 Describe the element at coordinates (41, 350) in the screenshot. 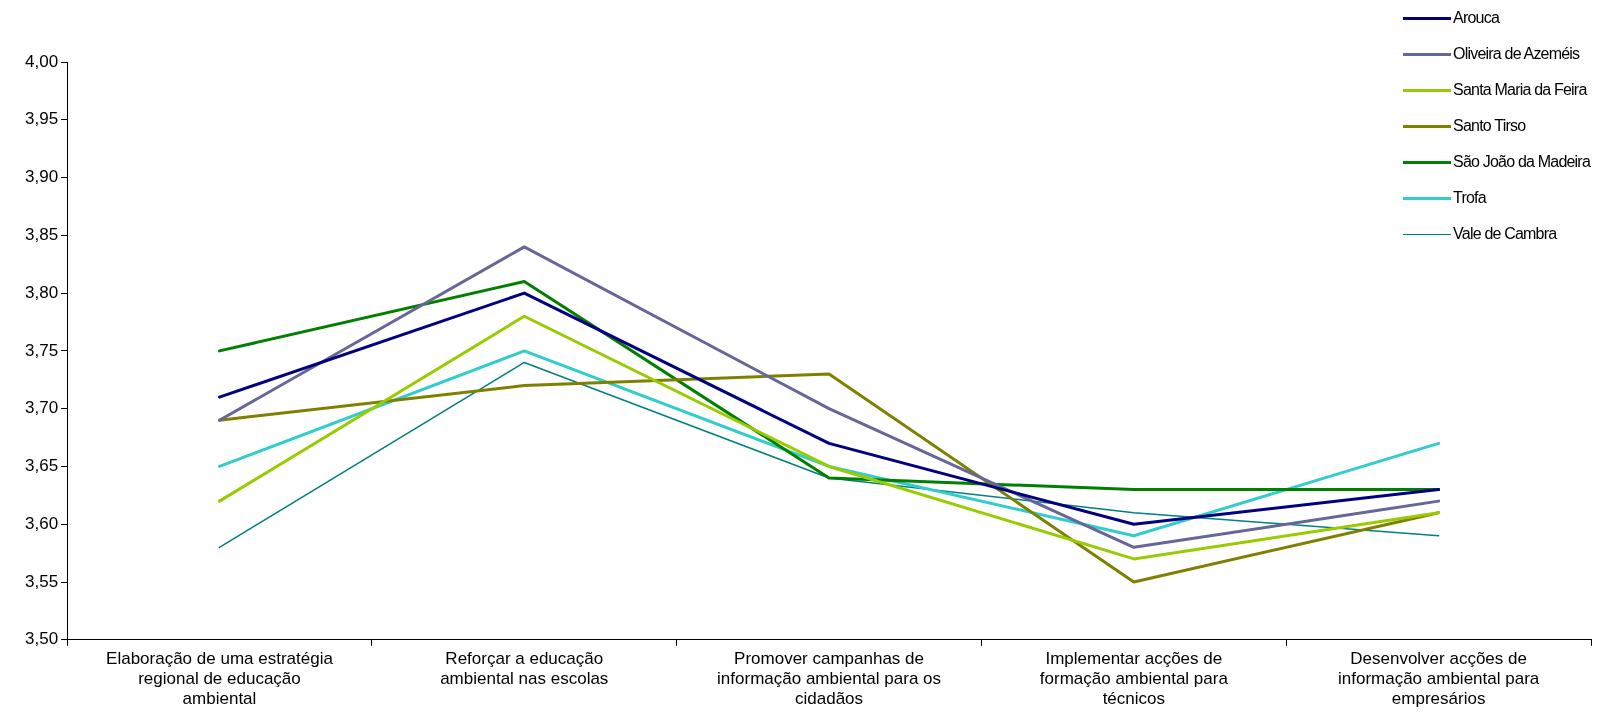

I see `y-tick-label: 3,75` at that location.